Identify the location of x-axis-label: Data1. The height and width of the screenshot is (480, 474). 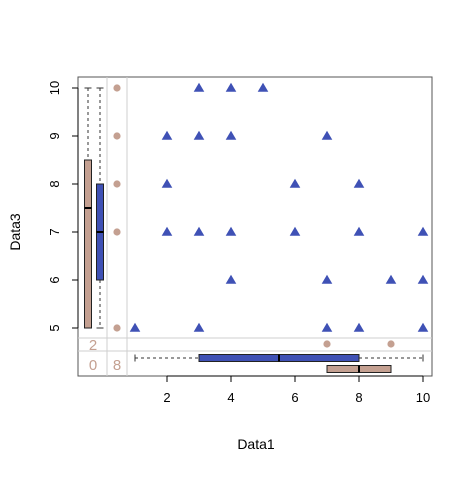
(256, 444).